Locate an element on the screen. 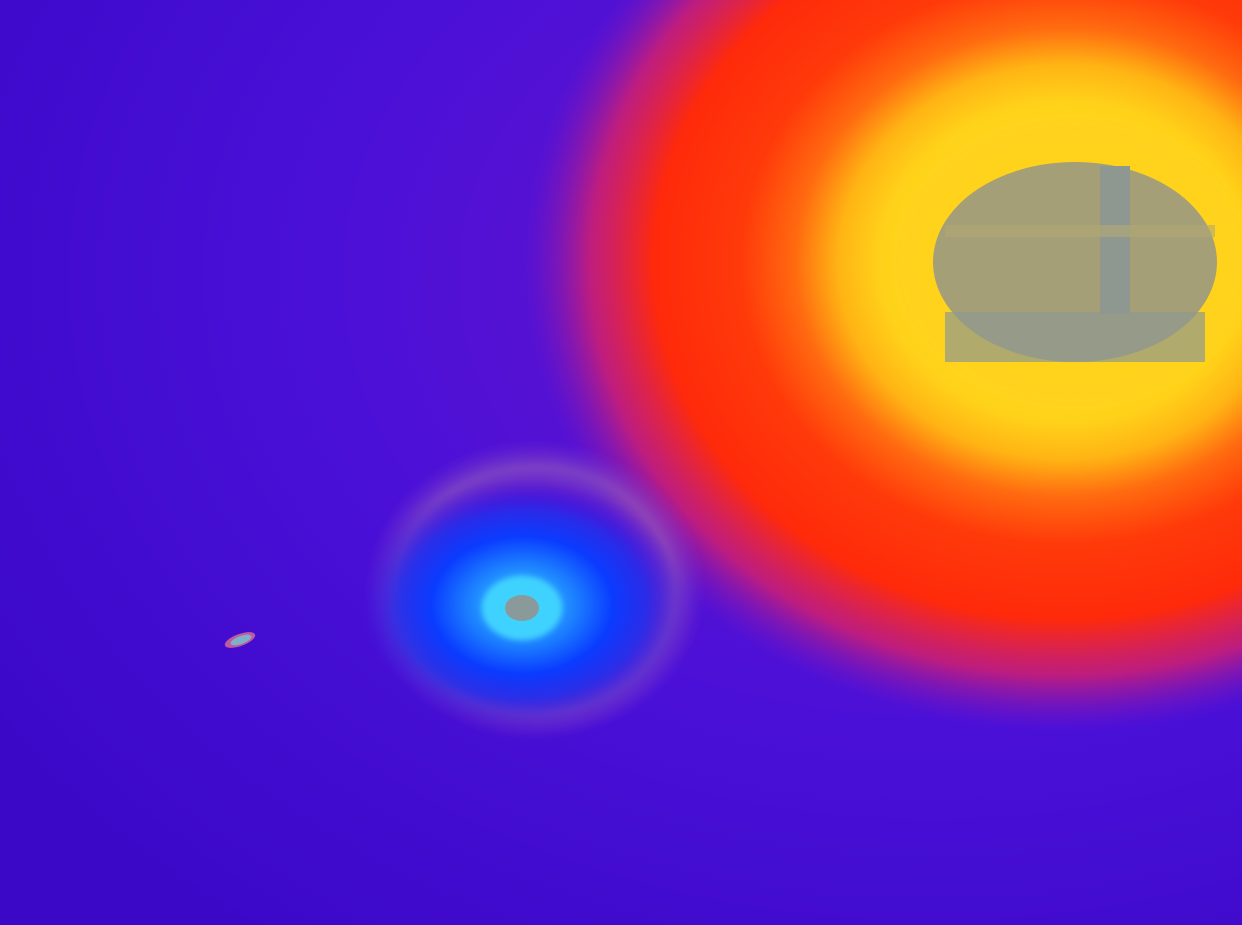  small-speck is located at coordinates (240, 640).